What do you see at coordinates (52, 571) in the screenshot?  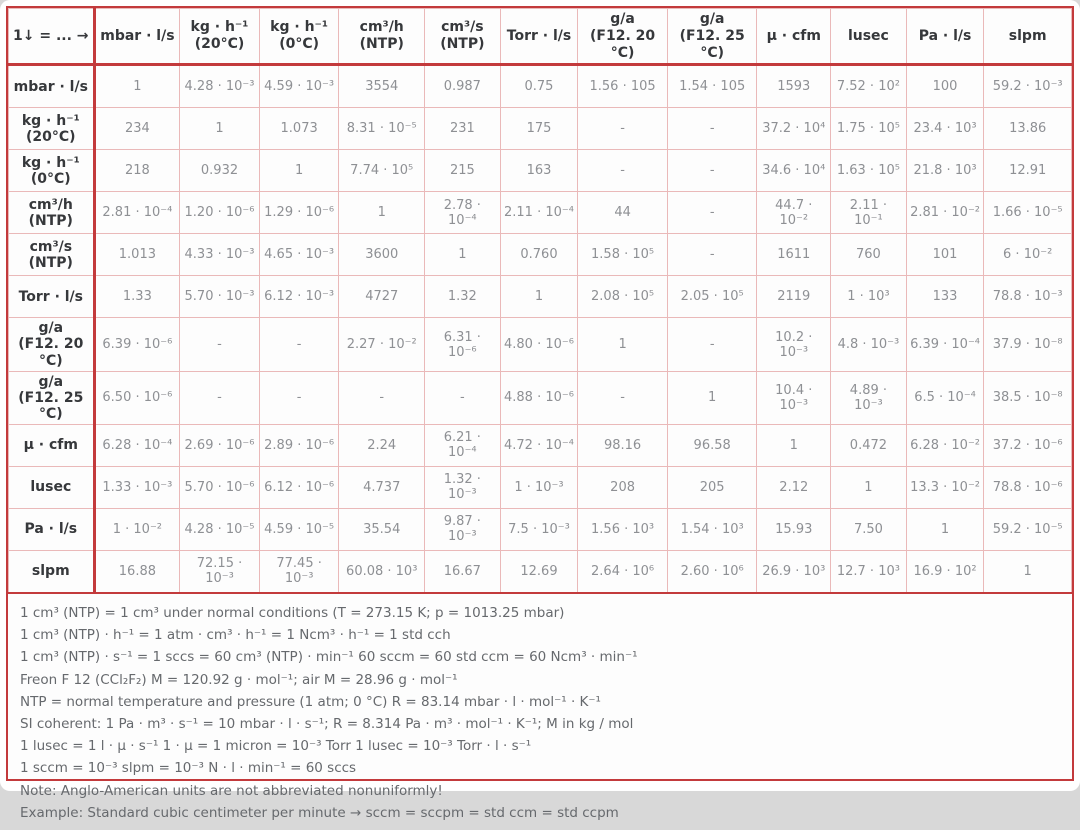 I see `row-label: slpm` at bounding box center [52, 571].